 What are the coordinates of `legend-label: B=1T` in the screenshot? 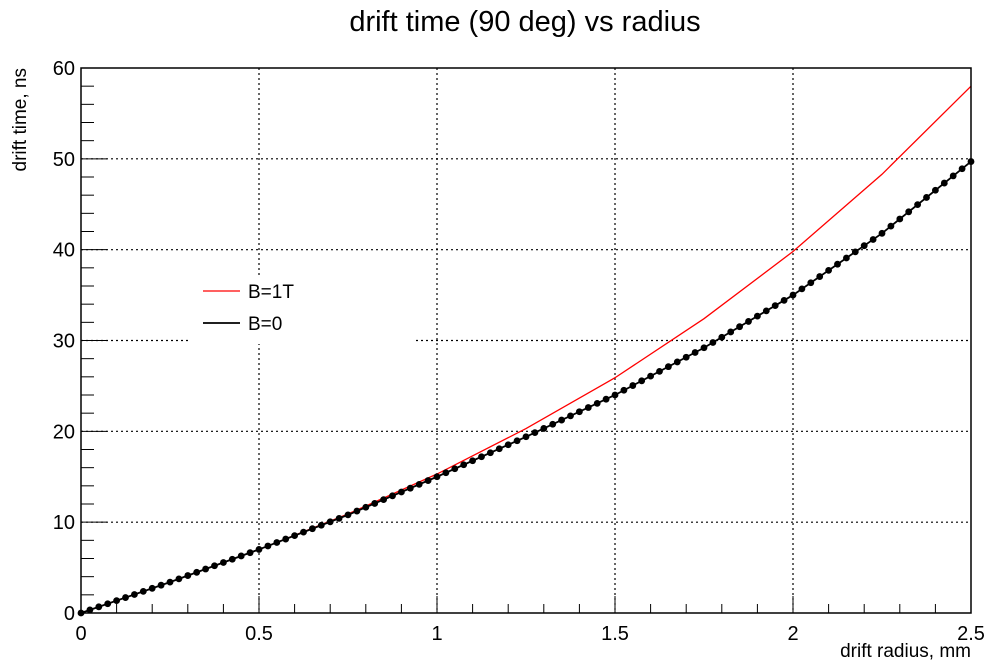 It's located at (271, 292).